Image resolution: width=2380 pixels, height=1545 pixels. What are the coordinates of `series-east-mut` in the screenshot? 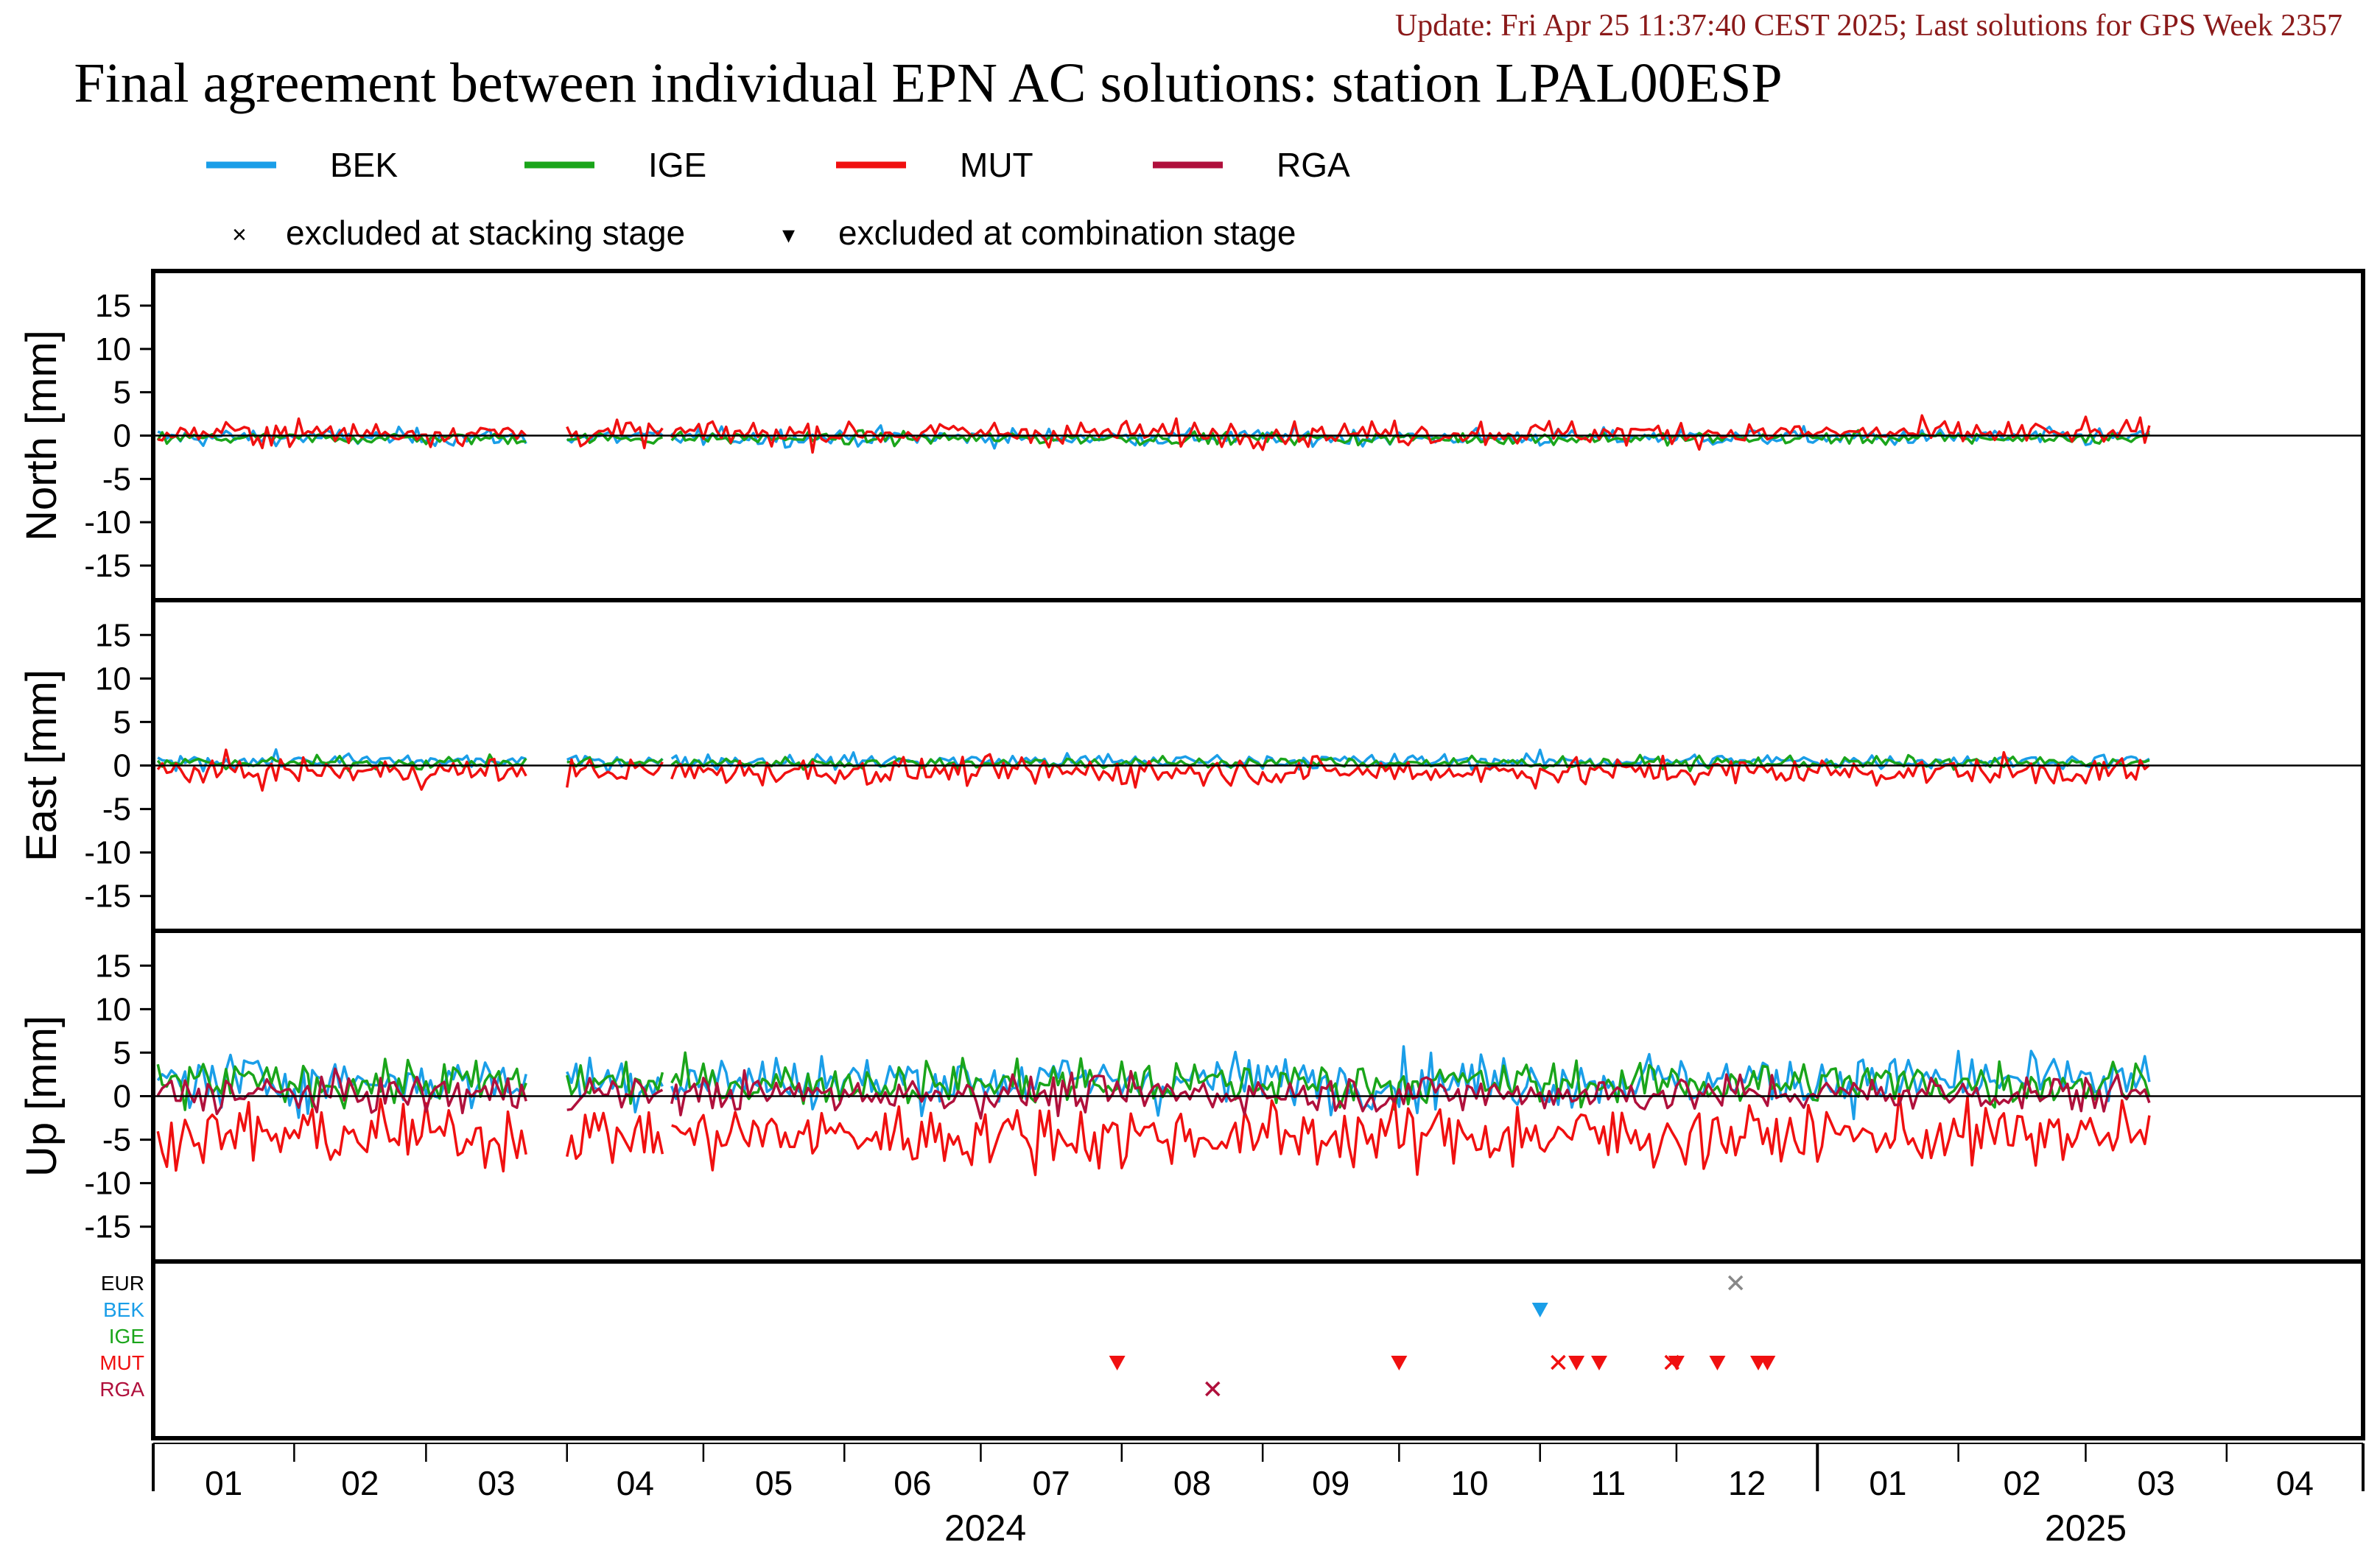 It's located at (1153, 770).